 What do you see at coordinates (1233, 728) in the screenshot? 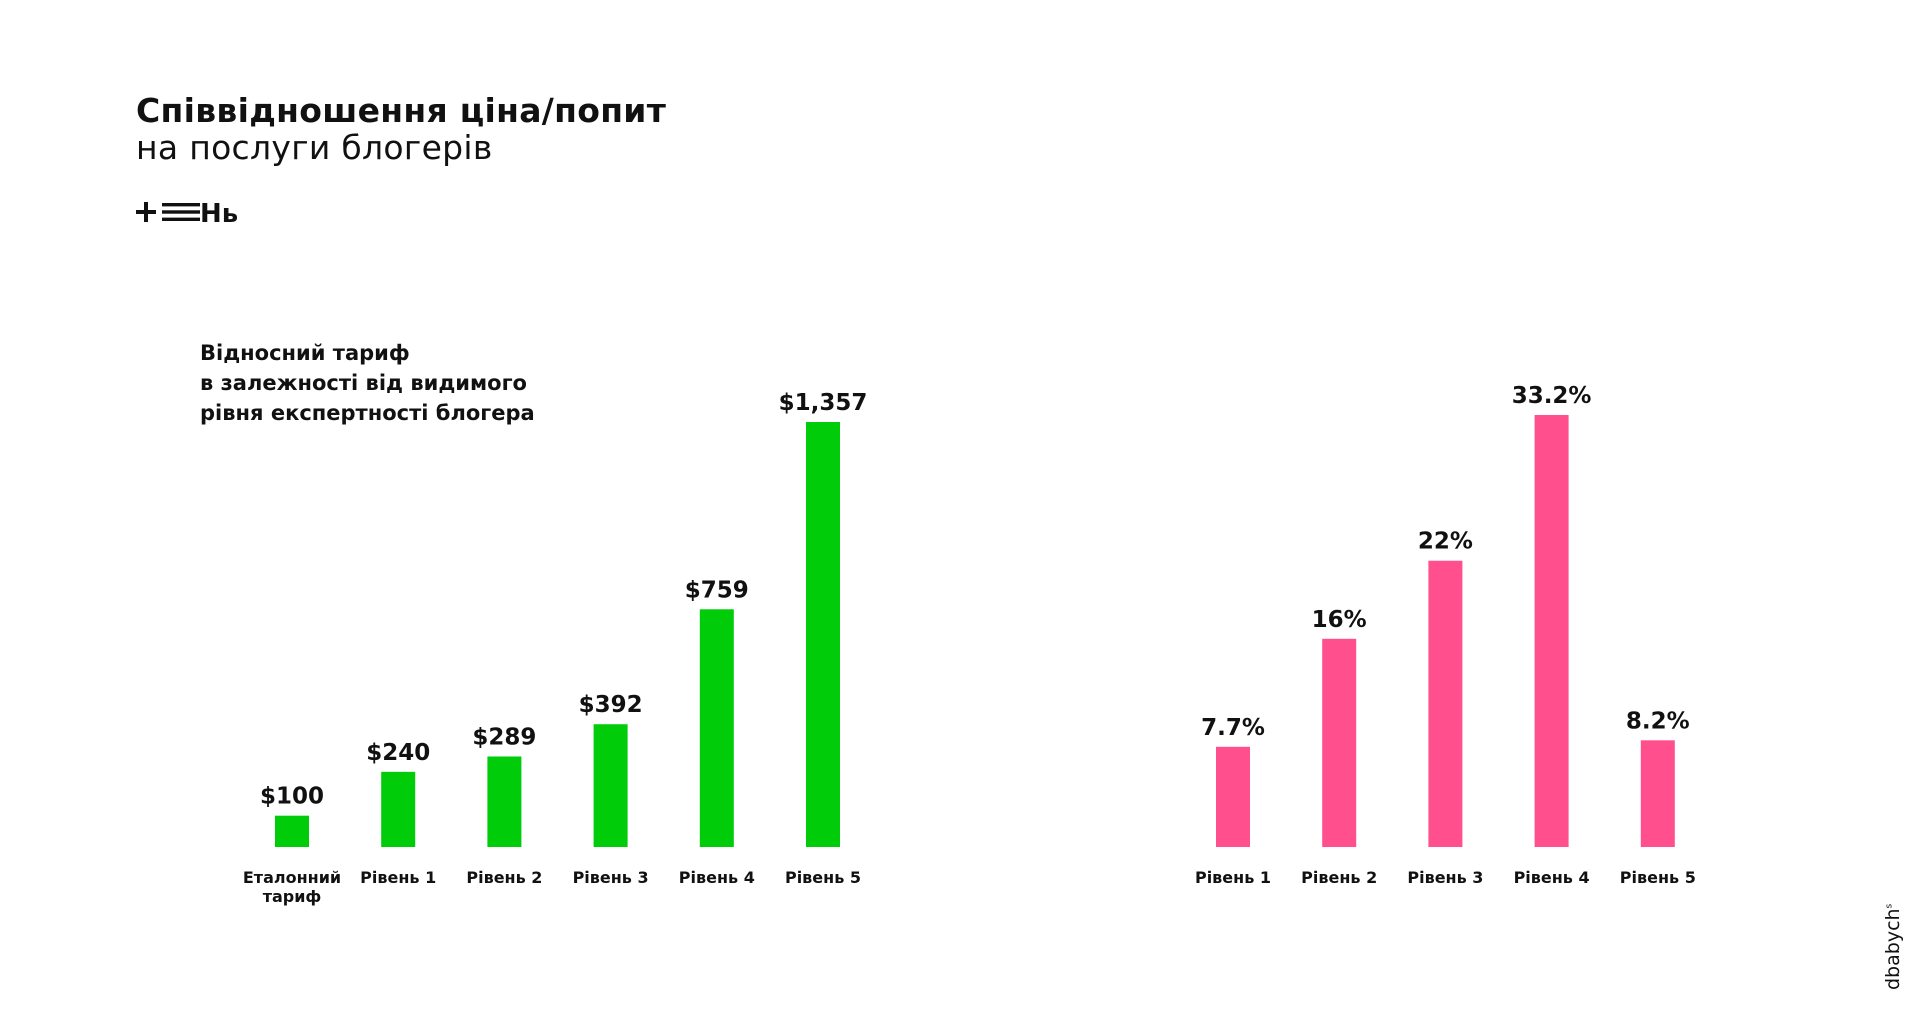
I see `demand-value-label-1: 7.7%` at bounding box center [1233, 728].